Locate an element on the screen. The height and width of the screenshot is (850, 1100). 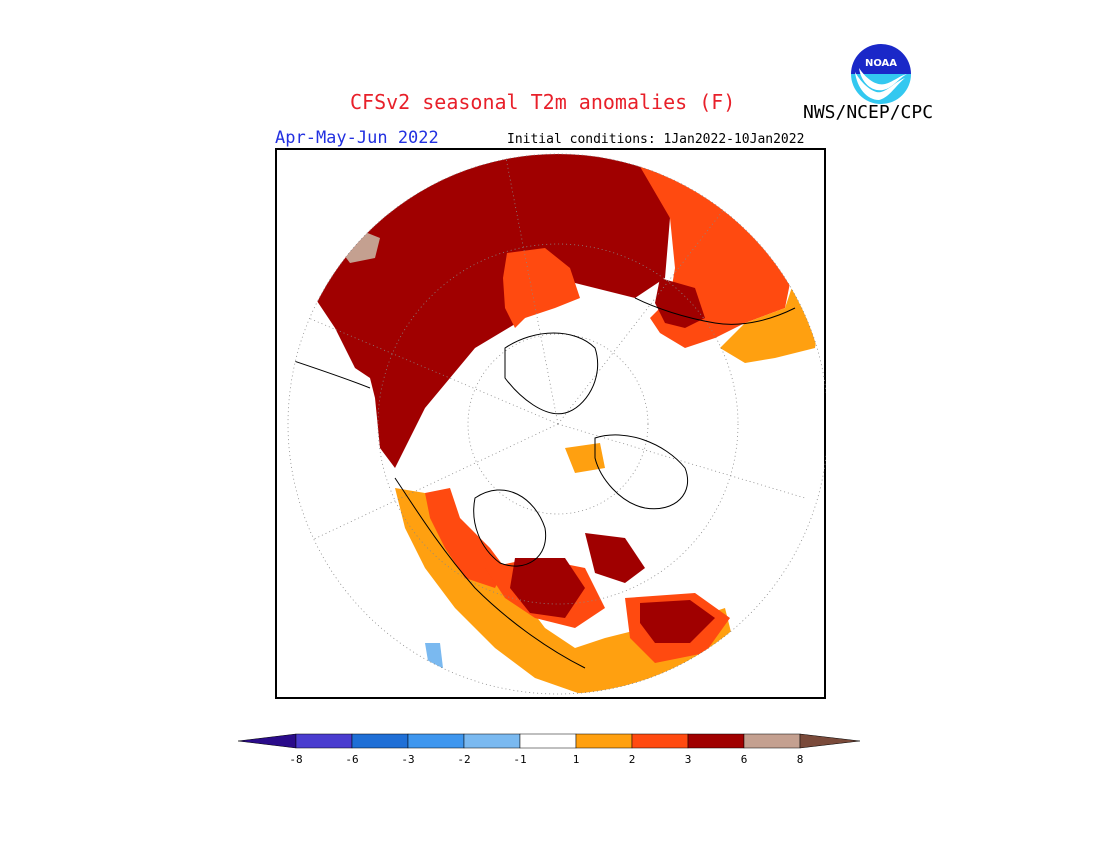
agency-label: NWS/NCEP/CPC is located at coordinates (868, 112).